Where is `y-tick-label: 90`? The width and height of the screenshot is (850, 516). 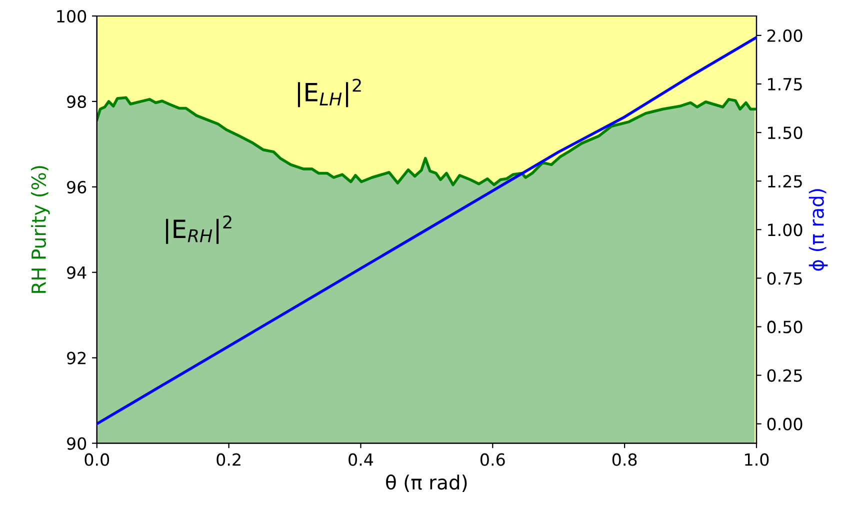 y-tick-label: 90 is located at coordinates (76, 443).